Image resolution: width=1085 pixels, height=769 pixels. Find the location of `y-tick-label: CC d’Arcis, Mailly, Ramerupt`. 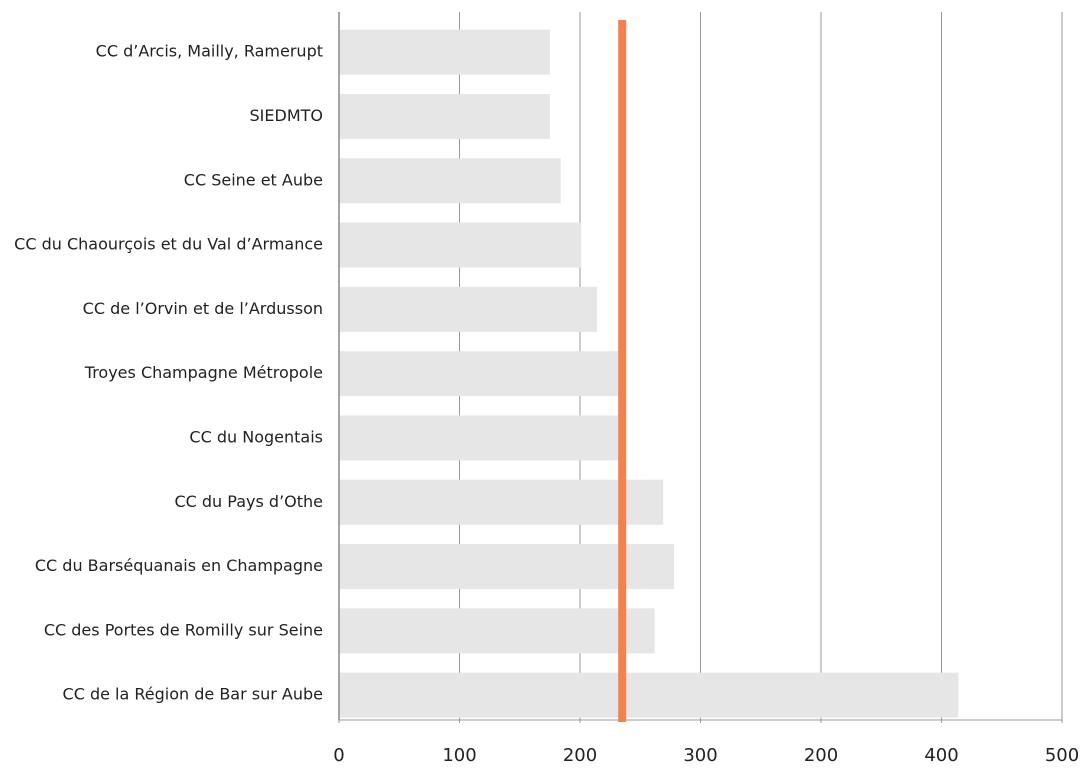

y-tick-label: CC d’Arcis, Mailly, Ramerupt is located at coordinates (209, 51).